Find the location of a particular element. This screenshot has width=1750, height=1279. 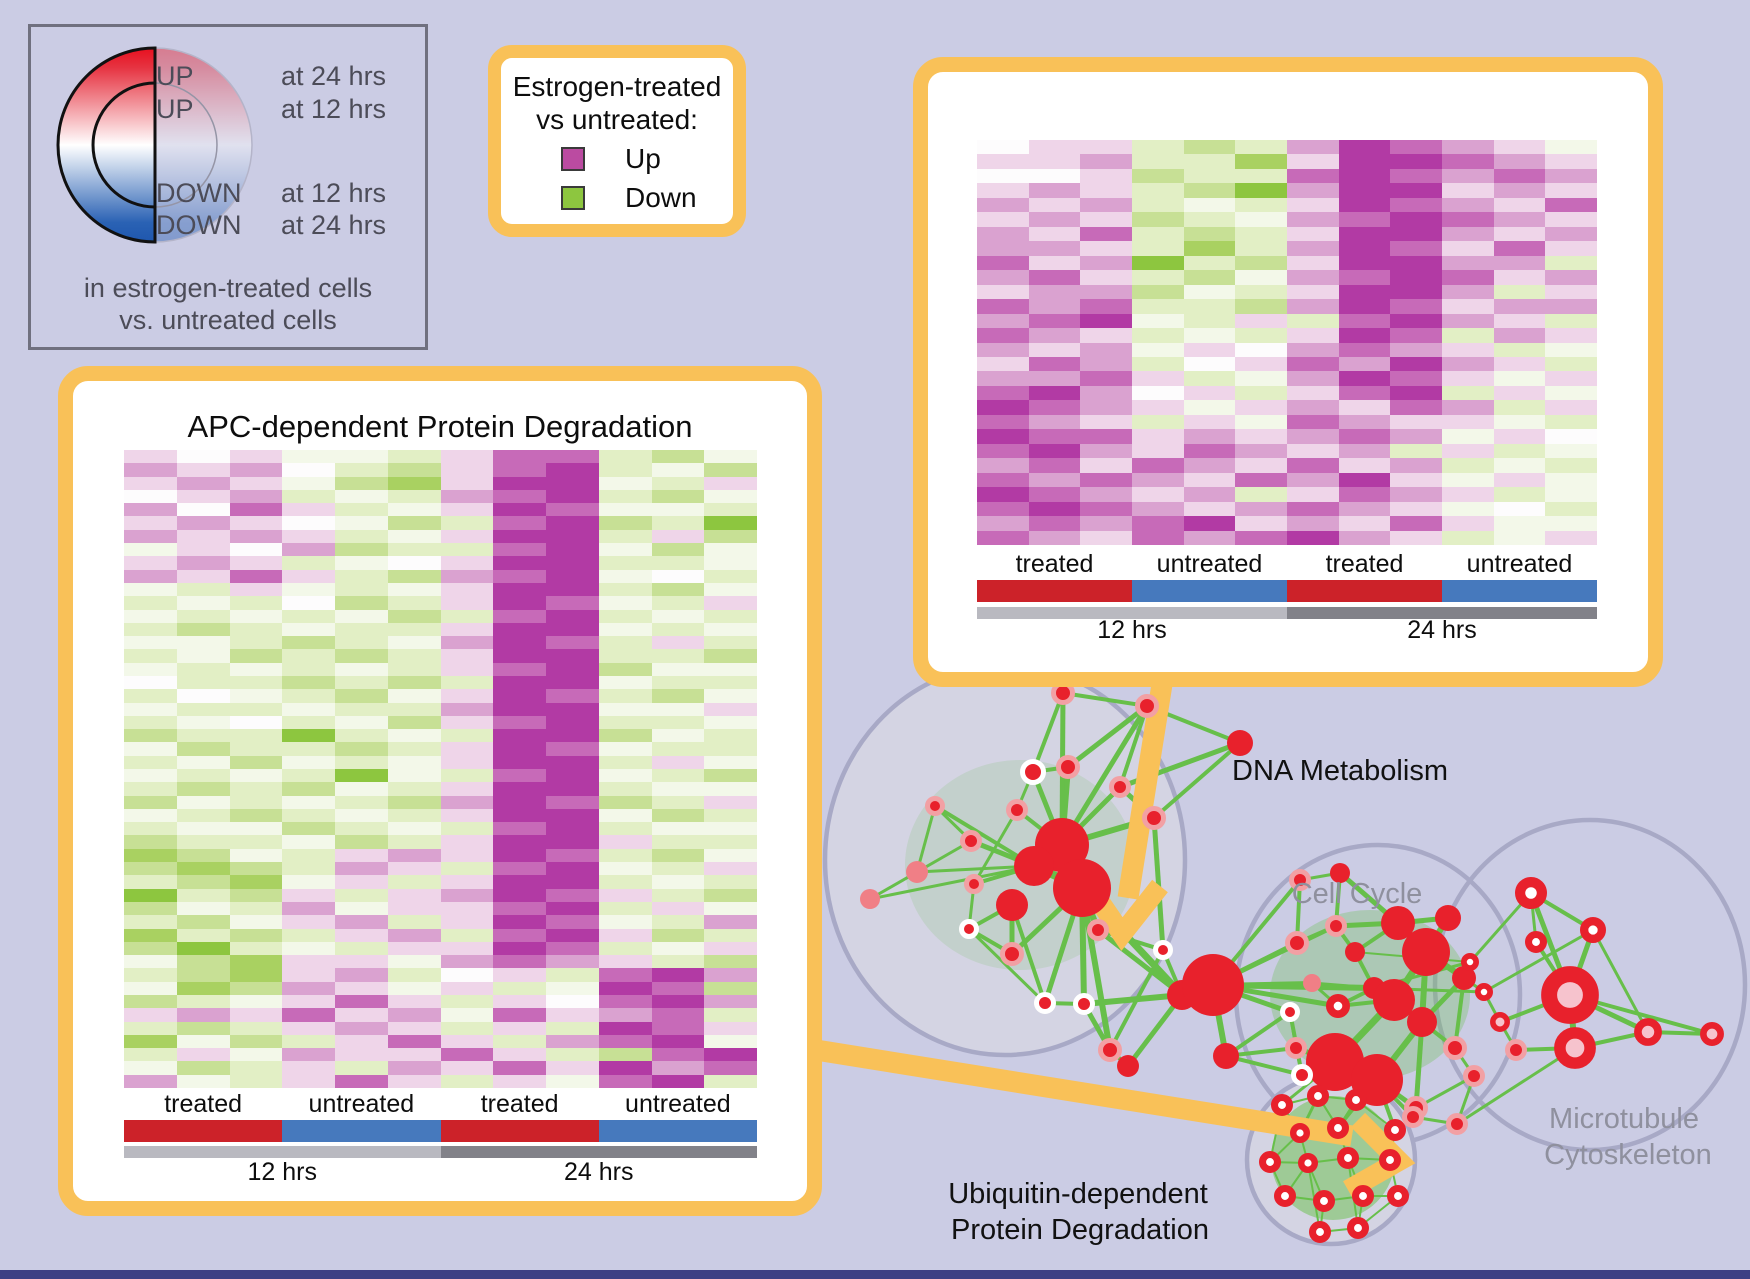

network-node-donut is located at coordinates (1318, 1096).